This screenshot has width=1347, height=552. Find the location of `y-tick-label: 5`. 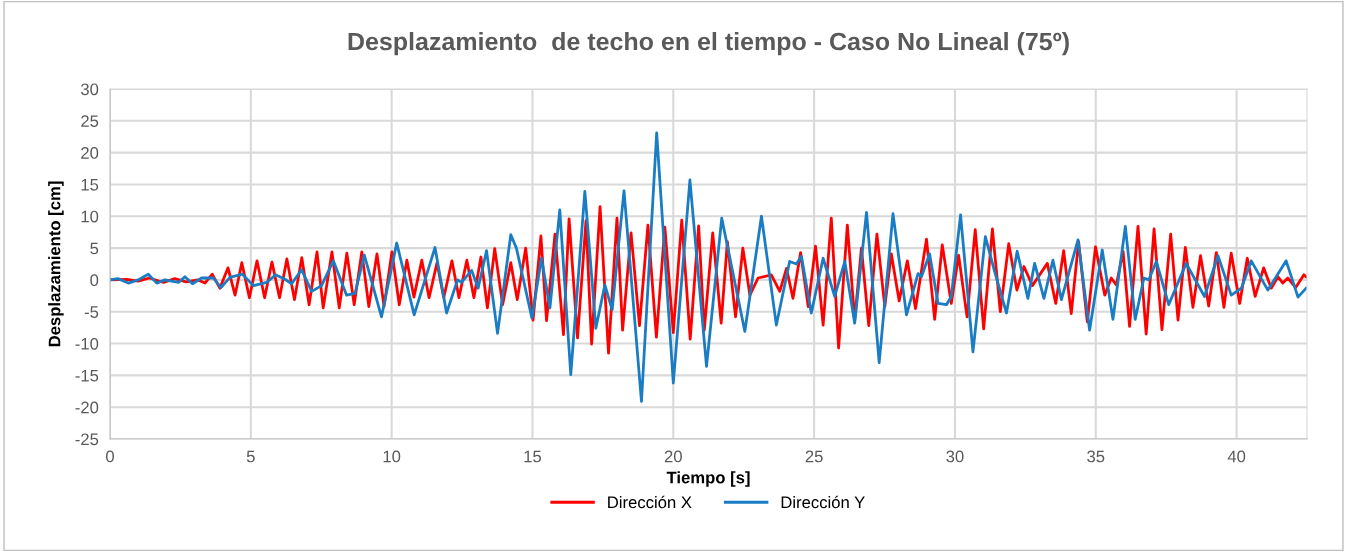

y-tick-label: 5 is located at coordinates (94, 248).